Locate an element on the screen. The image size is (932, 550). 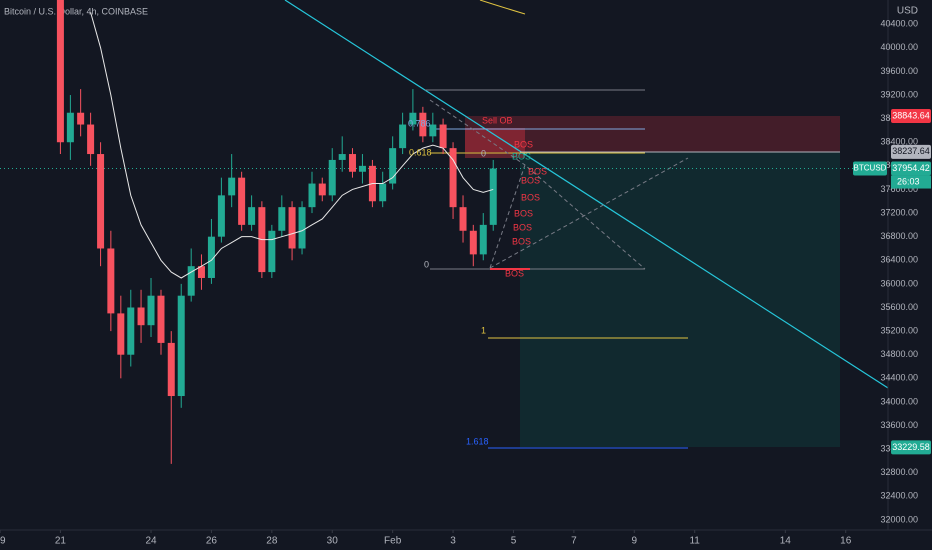
annotation: 0.786 is located at coordinates (419, 123).